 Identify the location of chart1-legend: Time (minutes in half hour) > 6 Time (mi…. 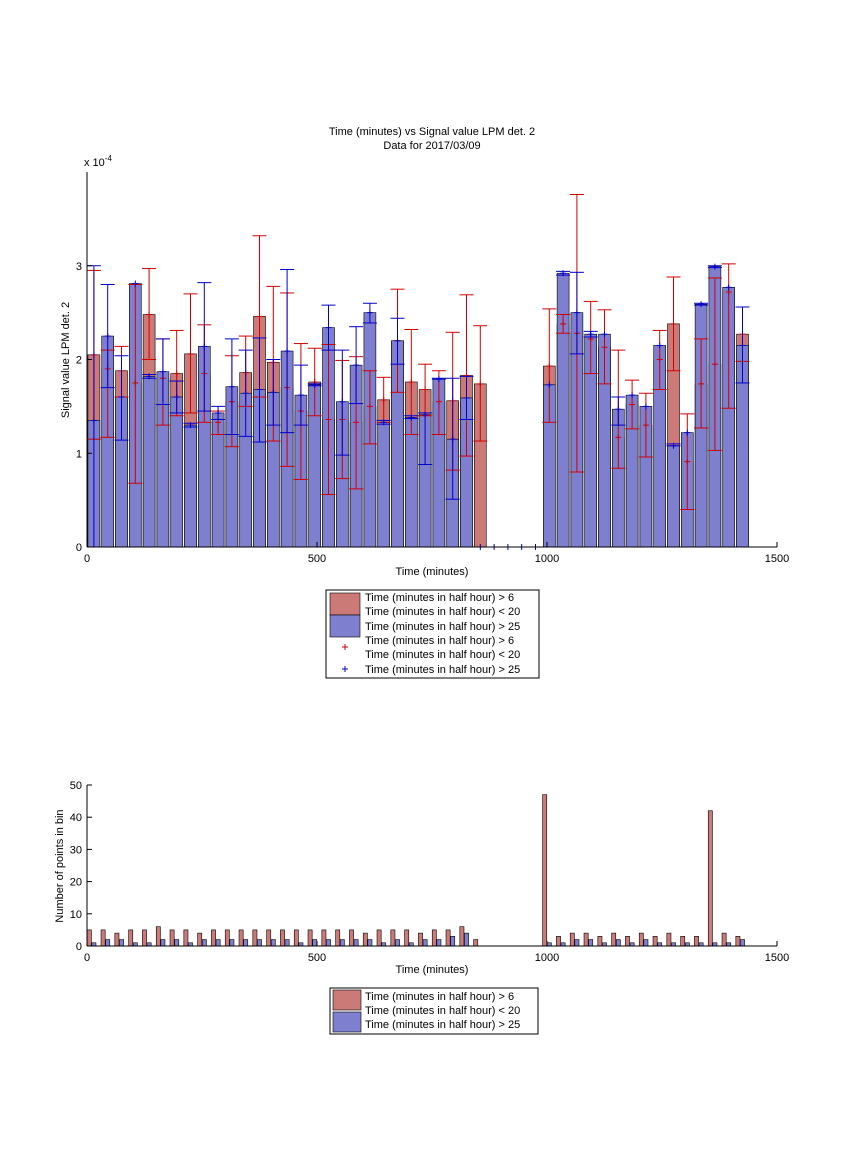
(432, 634).